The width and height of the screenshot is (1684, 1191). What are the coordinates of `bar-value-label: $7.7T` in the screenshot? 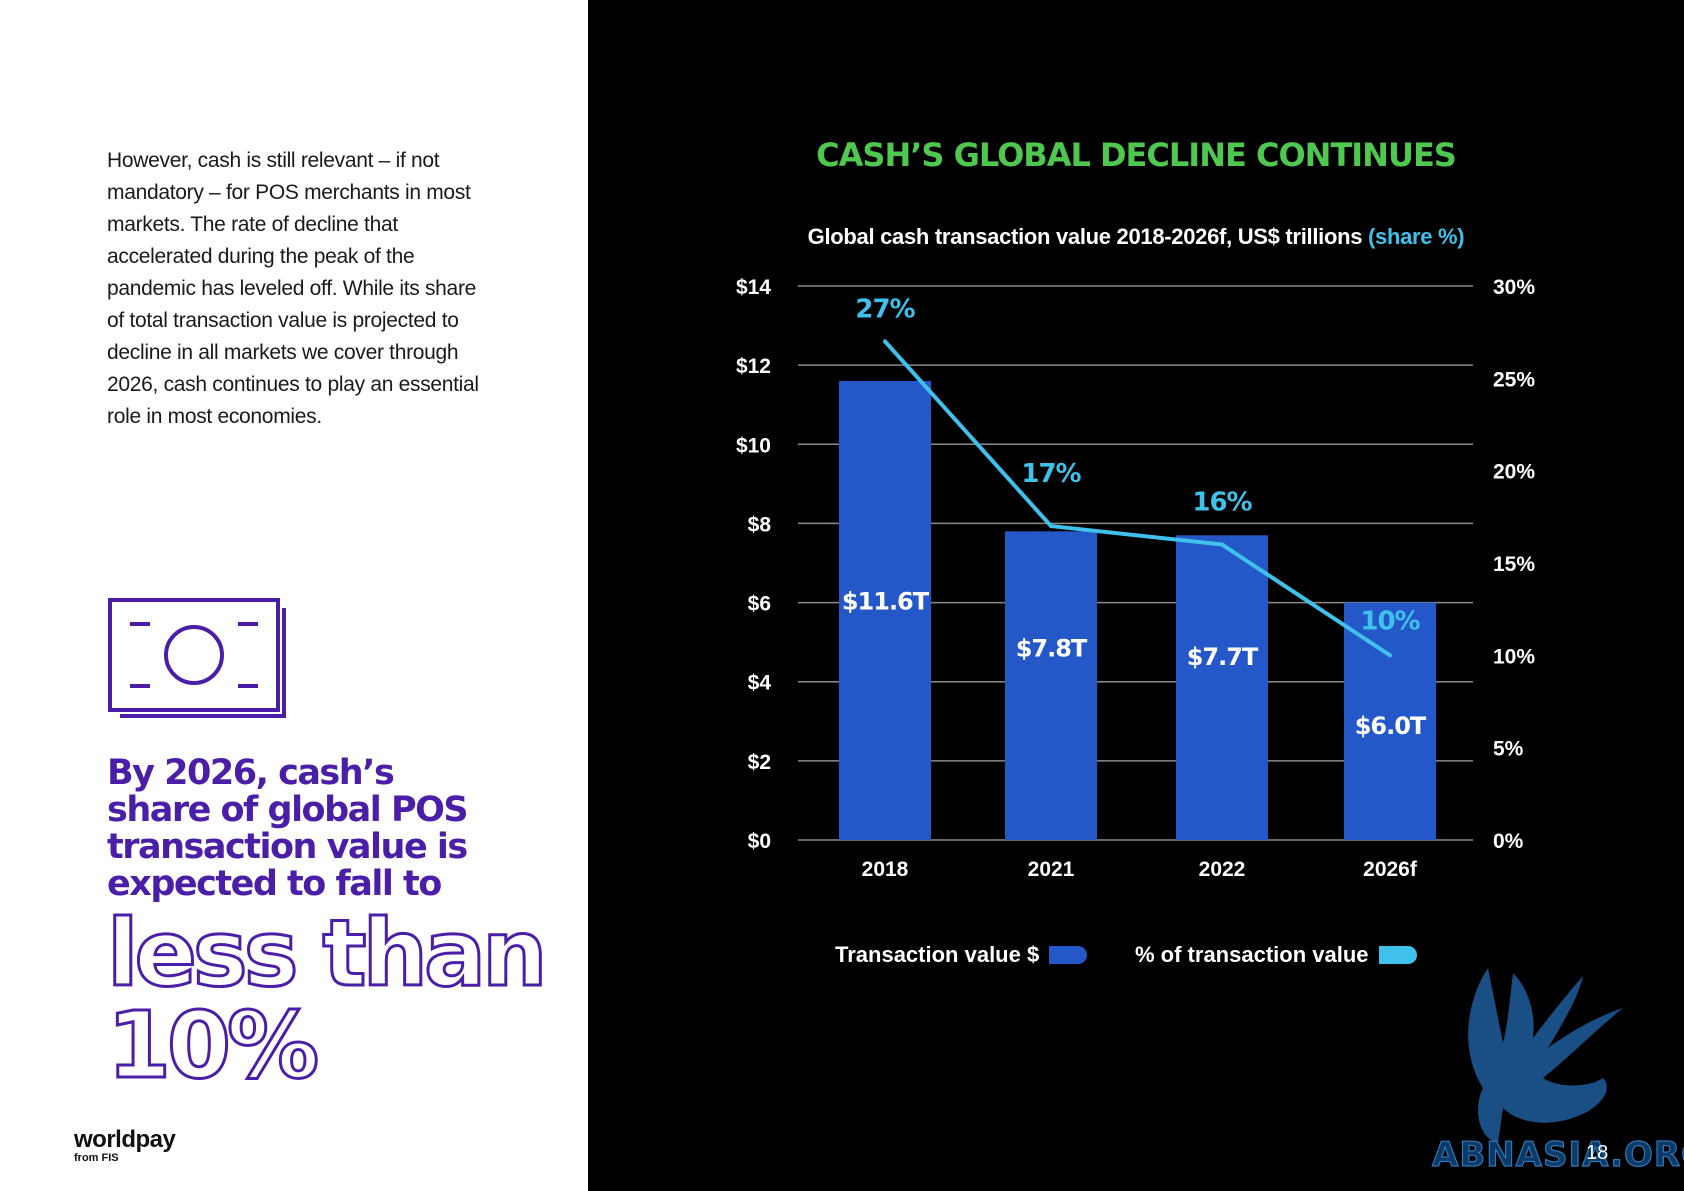 It's located at (1223, 657).